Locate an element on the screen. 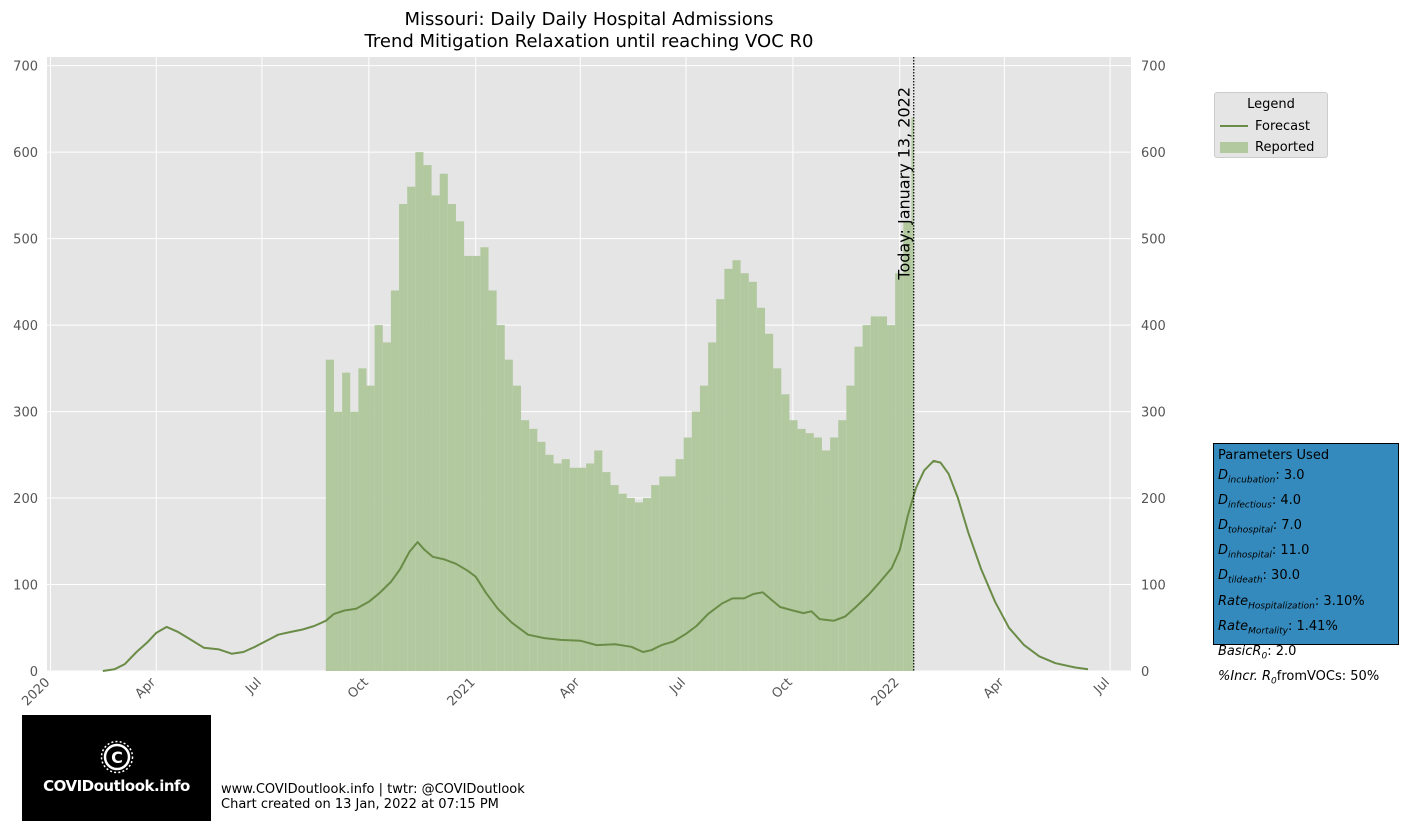  y-tick-label-right: 0 is located at coordinates (1145, 672).